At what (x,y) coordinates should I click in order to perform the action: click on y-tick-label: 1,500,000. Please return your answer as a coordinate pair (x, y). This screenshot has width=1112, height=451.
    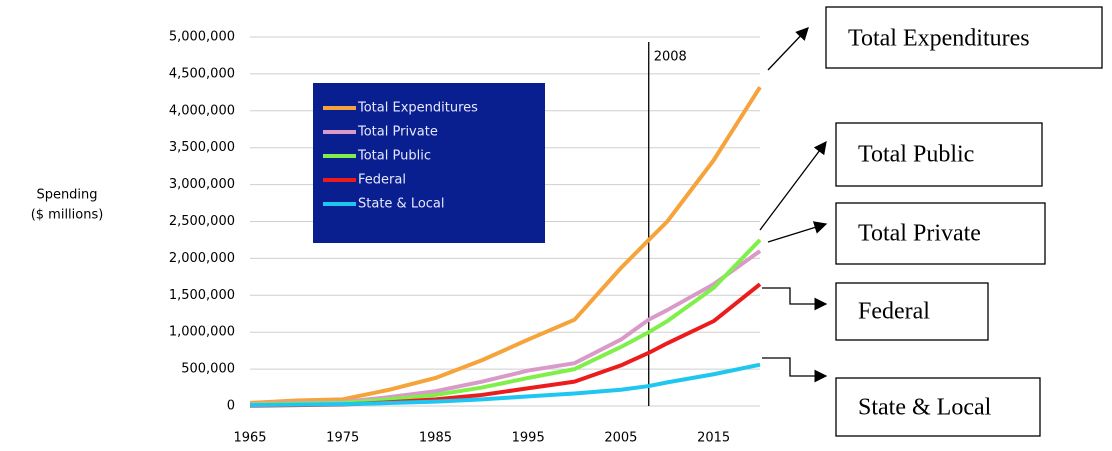
    Looking at the image, I should click on (202, 295).